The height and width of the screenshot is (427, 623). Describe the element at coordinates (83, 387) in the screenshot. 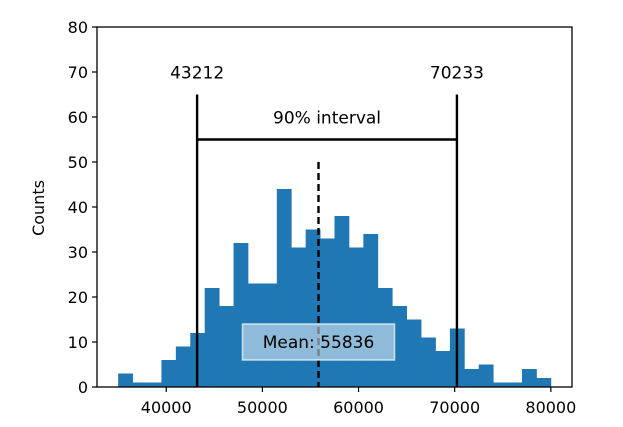

I see `y-tick-label: 0` at that location.